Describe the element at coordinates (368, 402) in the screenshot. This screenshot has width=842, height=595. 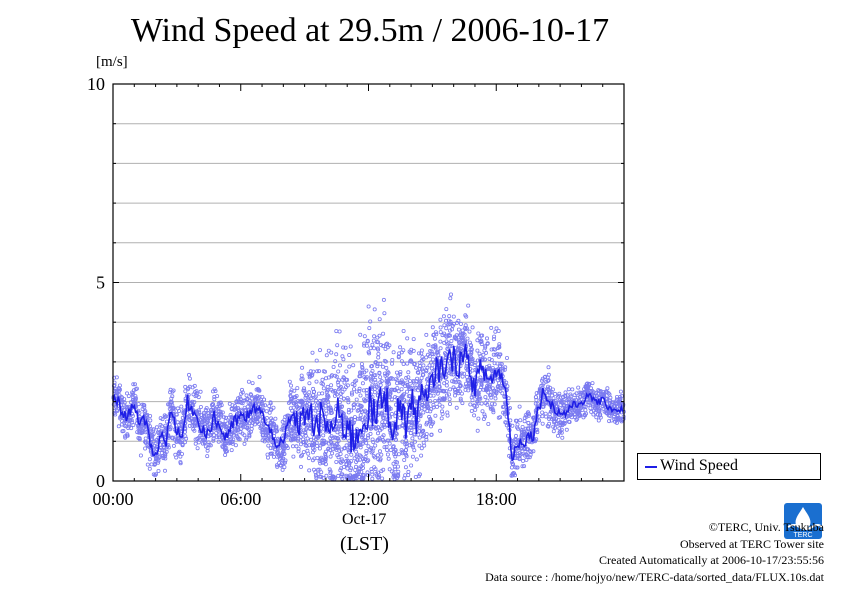
I see `series-line-wind-speed` at that location.